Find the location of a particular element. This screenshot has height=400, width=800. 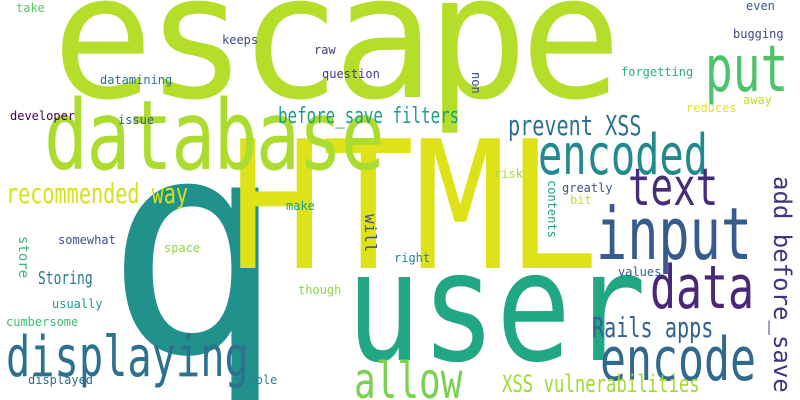

word-prevent-xss: prevent XSS is located at coordinates (575, 125).